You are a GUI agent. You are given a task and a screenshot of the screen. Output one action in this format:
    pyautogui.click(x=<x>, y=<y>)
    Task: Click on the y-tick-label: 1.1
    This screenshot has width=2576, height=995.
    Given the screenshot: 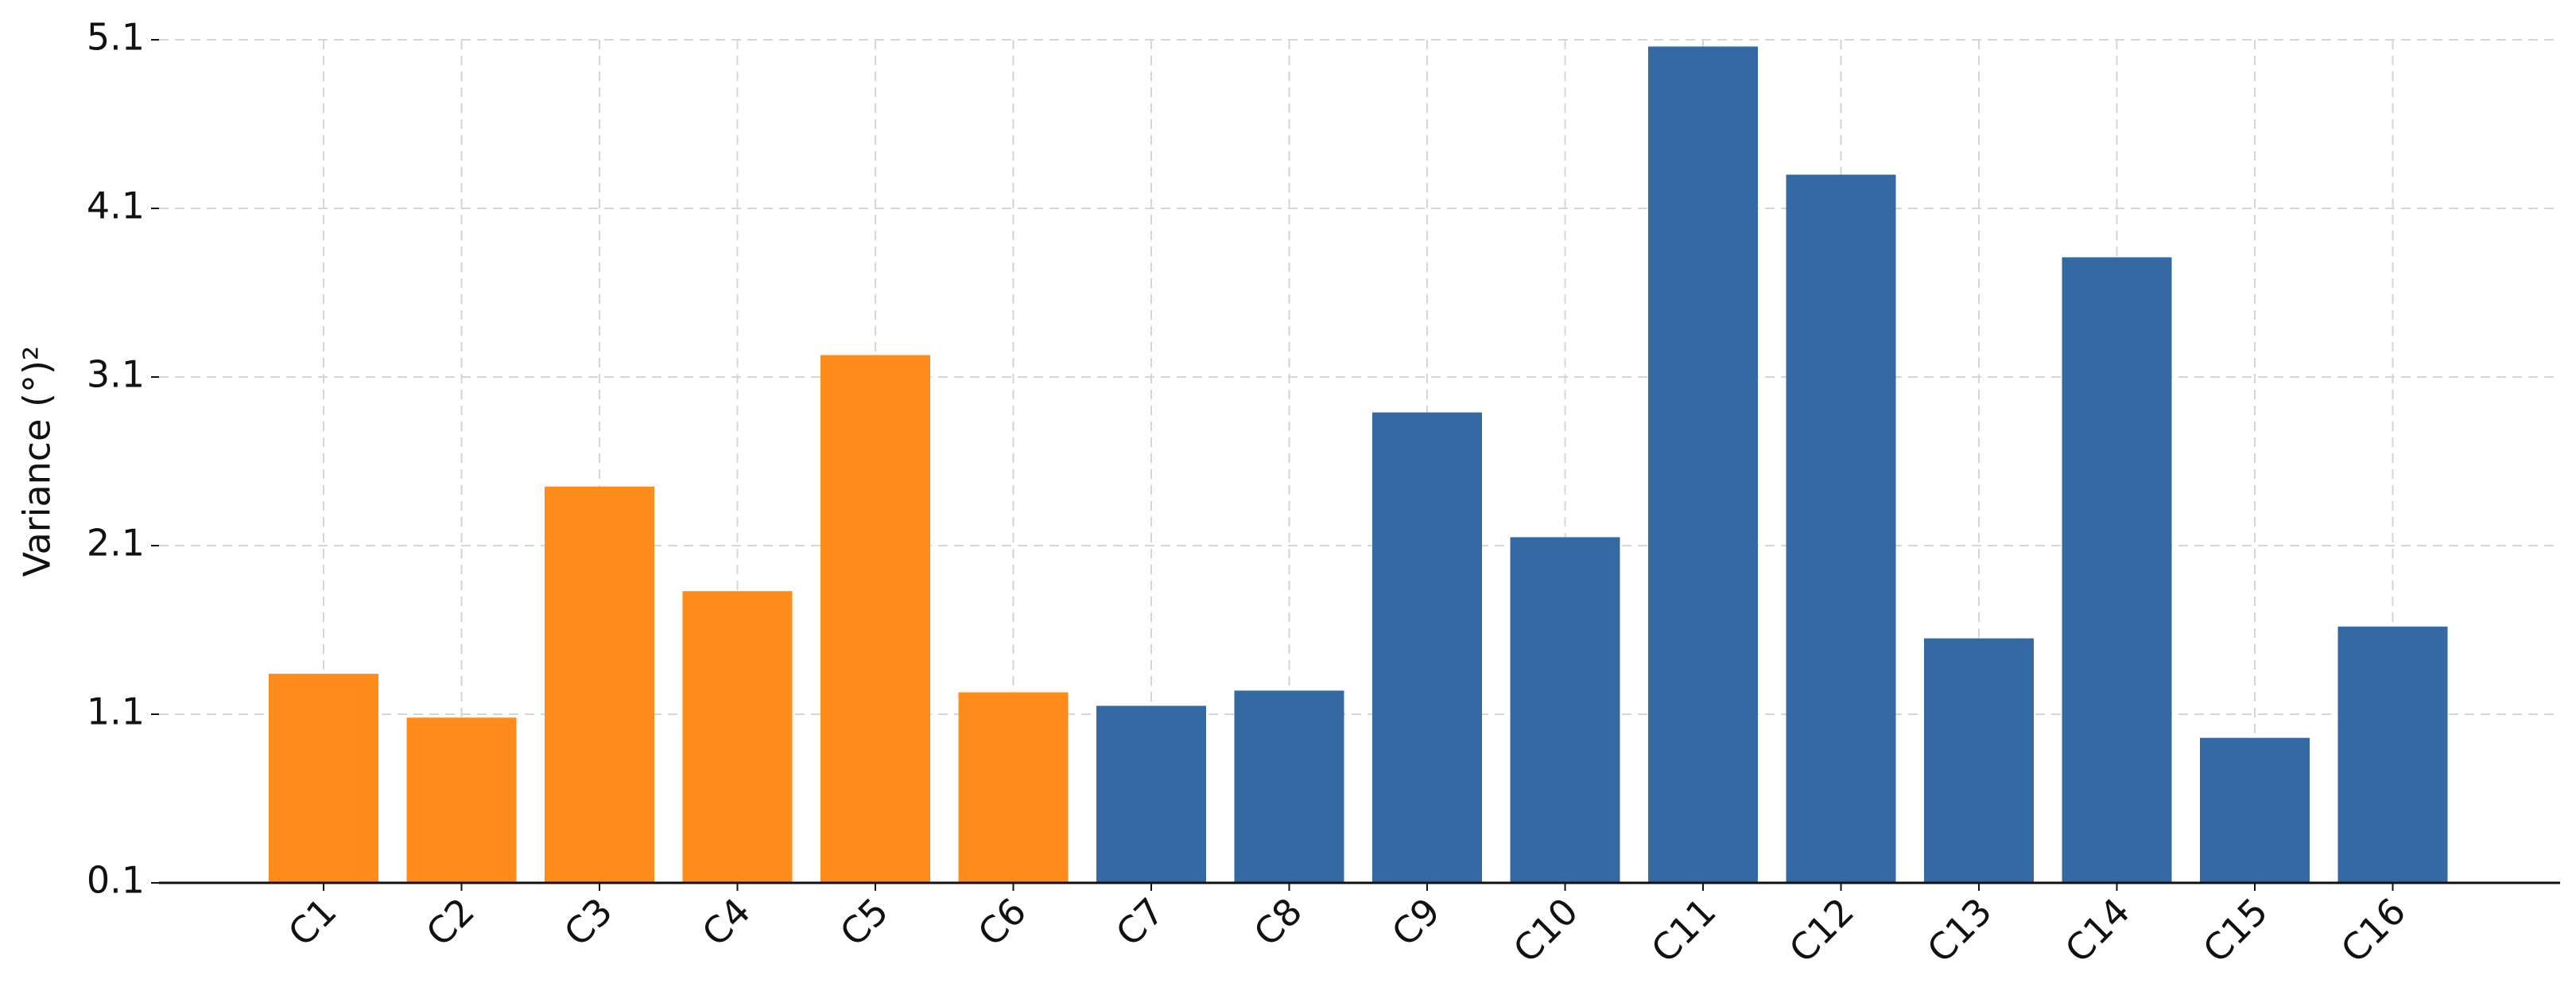 What is the action you would take?
    pyautogui.click(x=116, y=711)
    